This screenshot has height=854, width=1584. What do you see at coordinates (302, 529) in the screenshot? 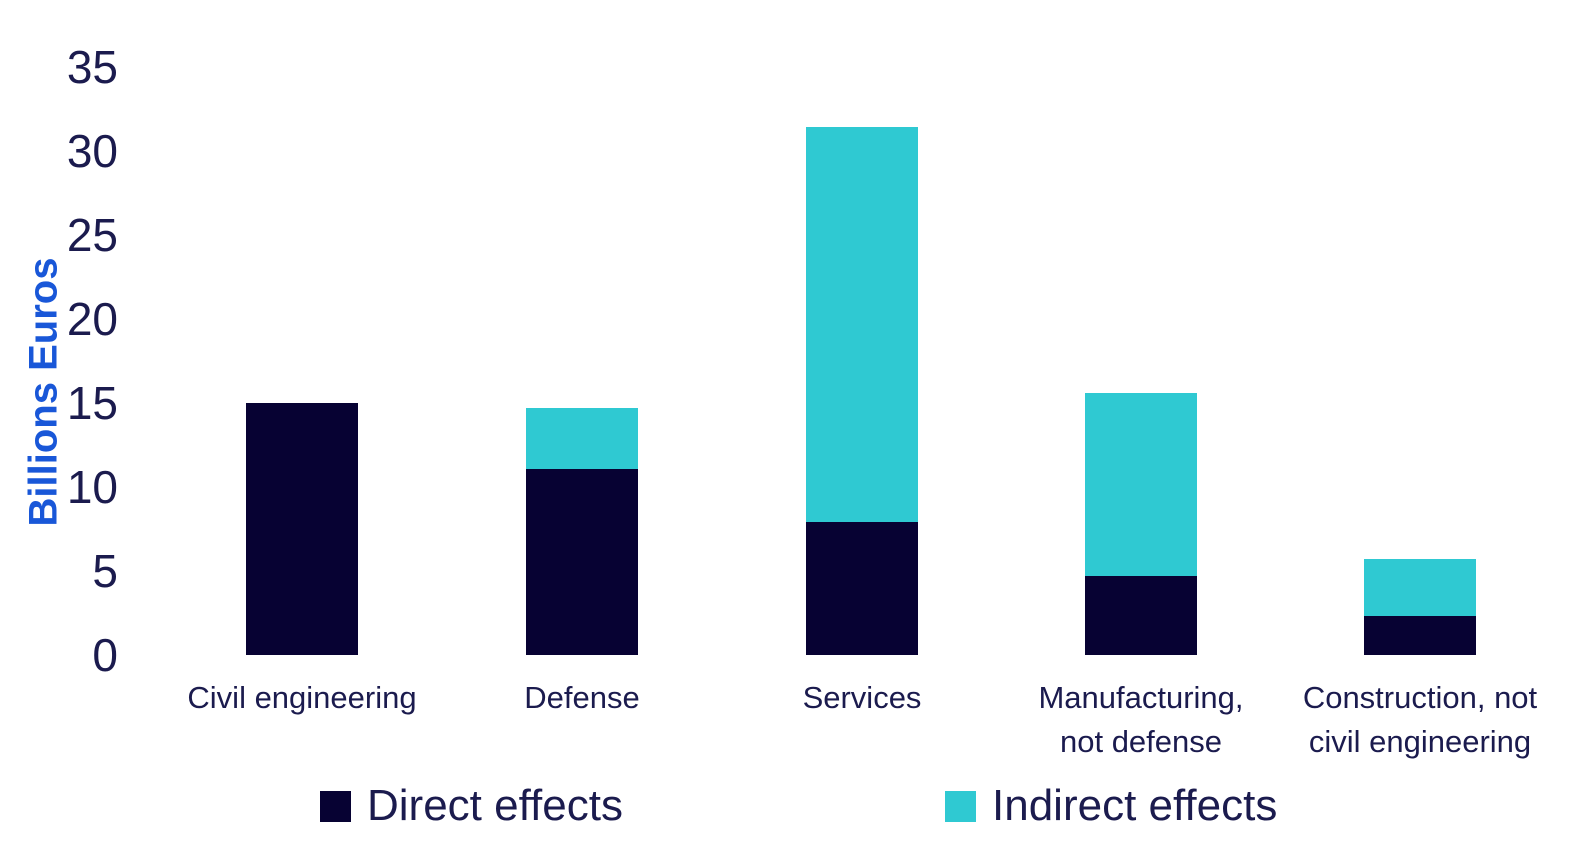
I see `bar-civil-engineering-direct-effects` at bounding box center [302, 529].